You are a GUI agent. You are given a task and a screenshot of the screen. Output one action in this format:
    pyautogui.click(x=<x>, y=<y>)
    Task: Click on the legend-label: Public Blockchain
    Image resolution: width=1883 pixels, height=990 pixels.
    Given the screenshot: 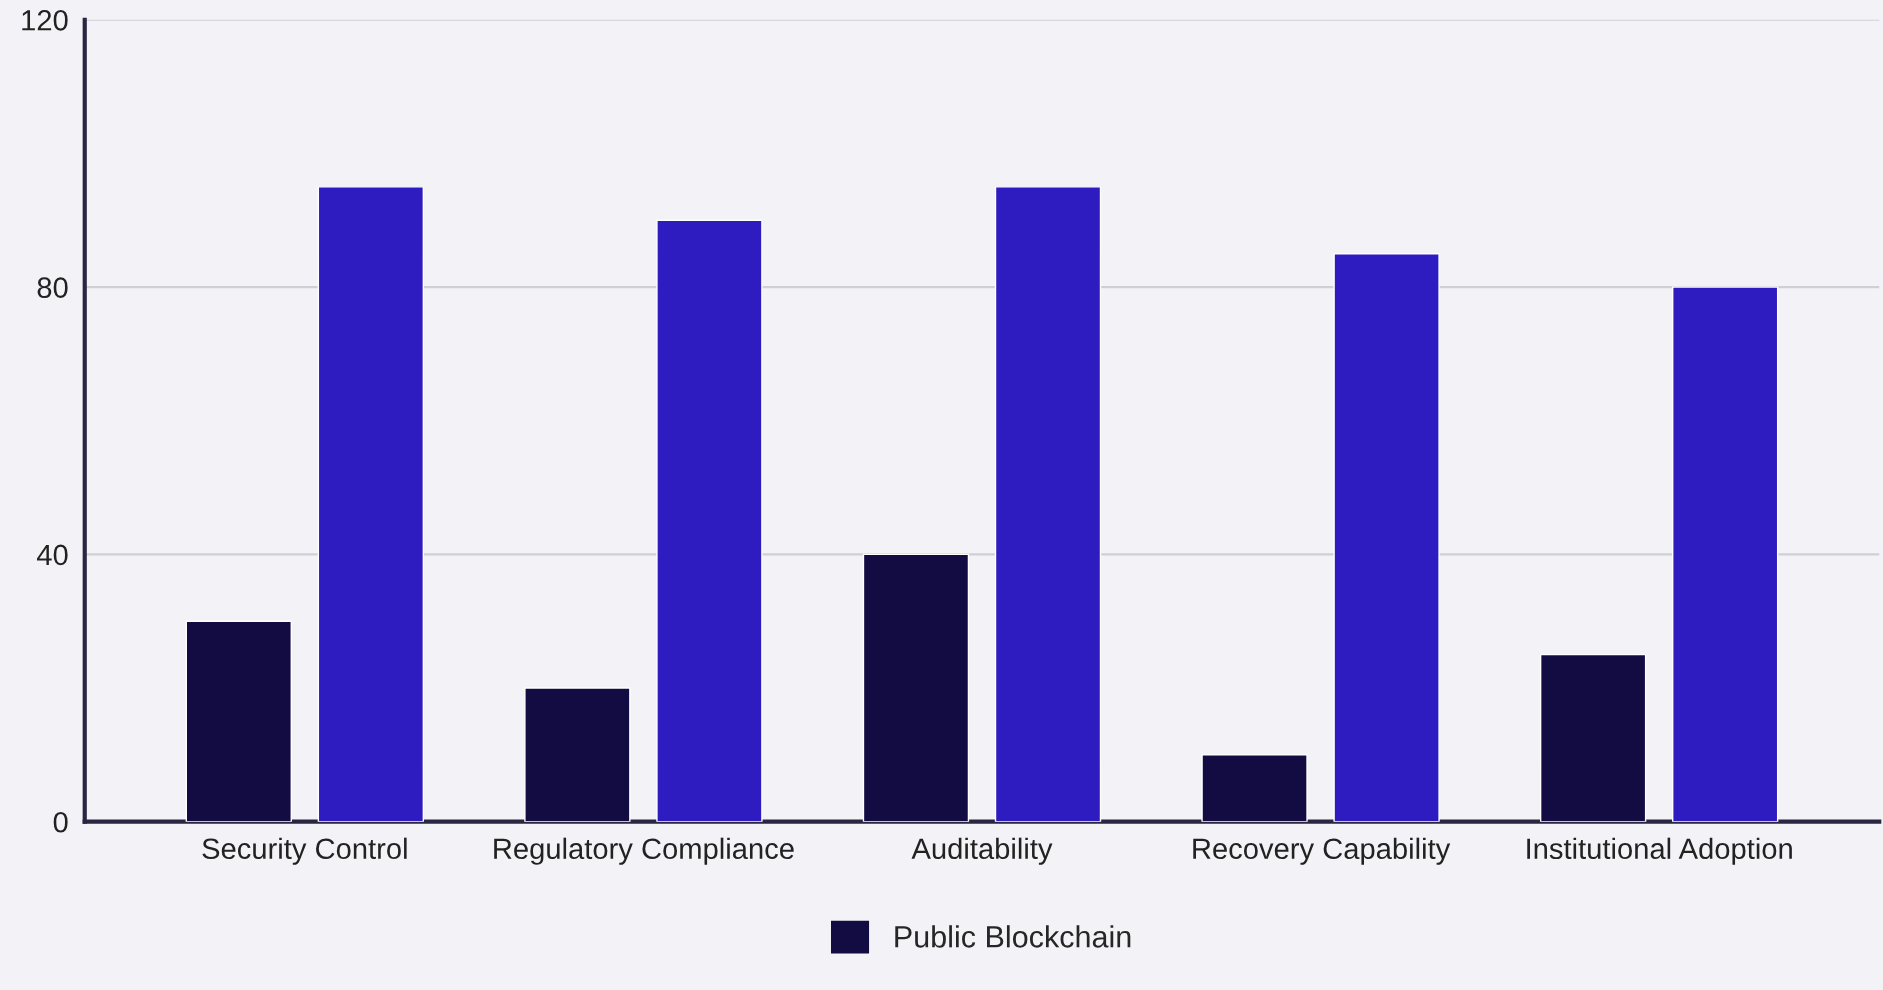 What is the action you would take?
    pyautogui.click(x=1013, y=936)
    